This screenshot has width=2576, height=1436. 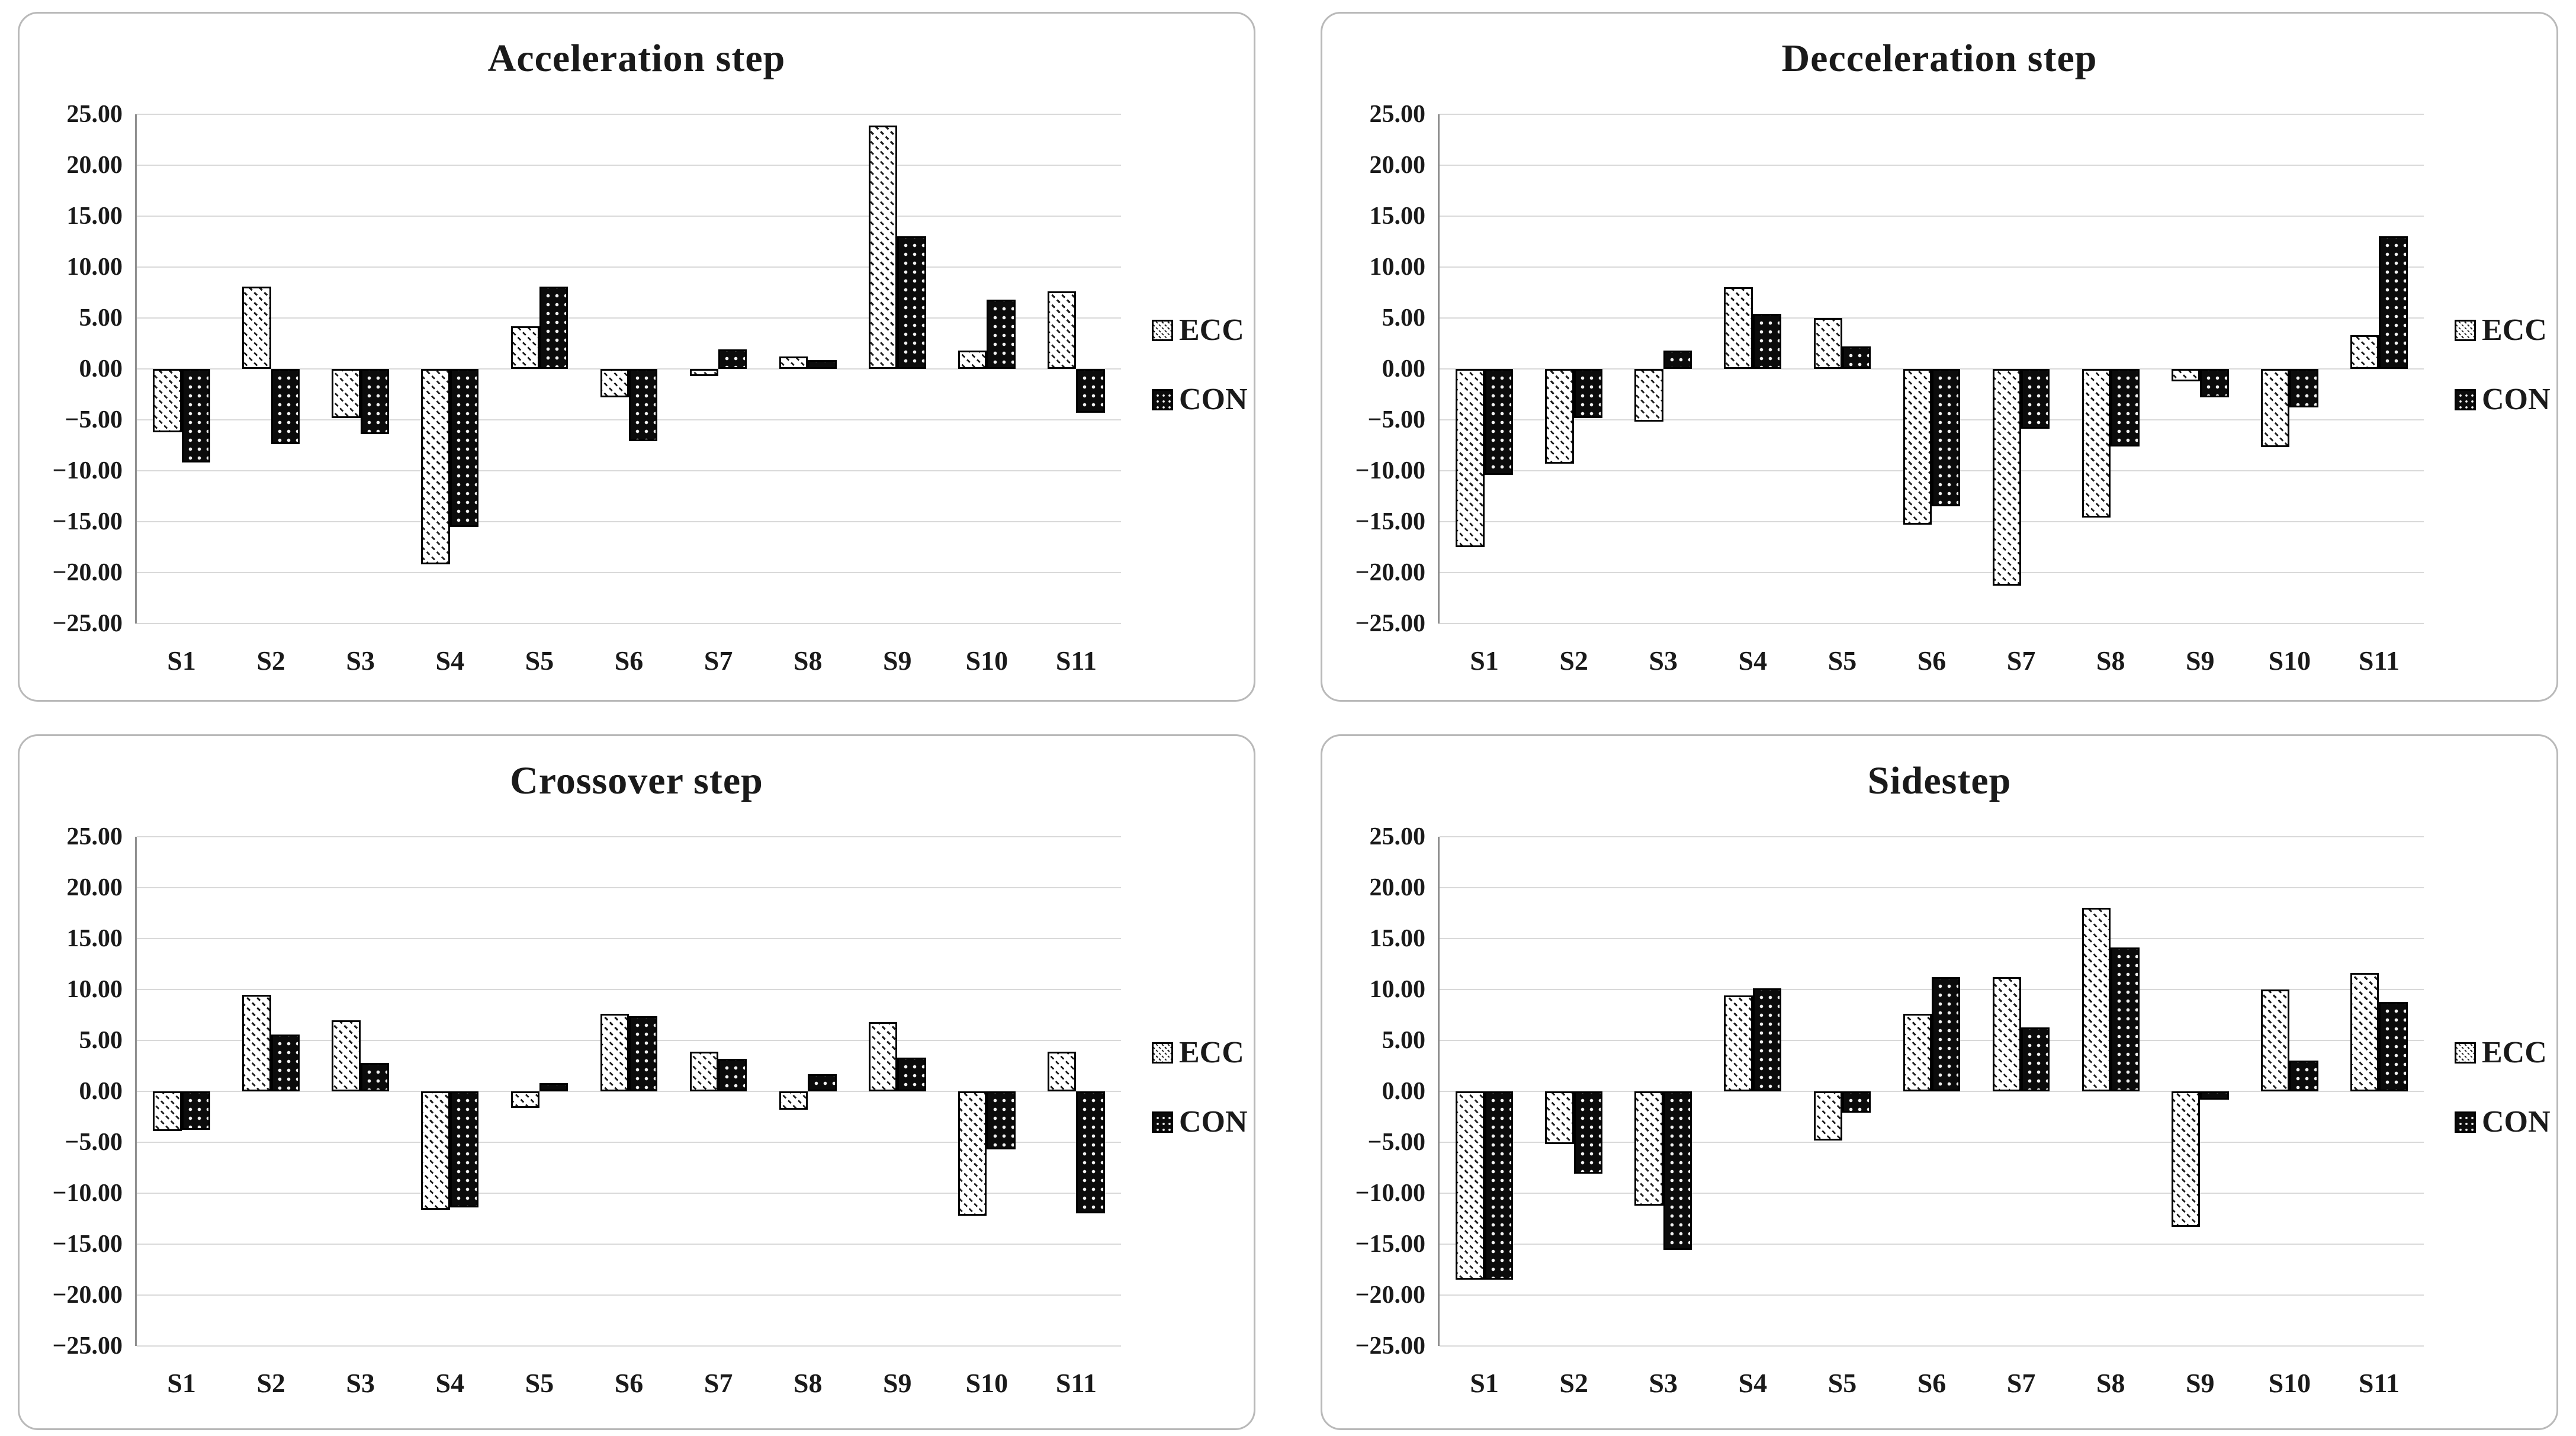 I want to click on legend-label-ecc: ECC, so click(x=2514, y=1052).